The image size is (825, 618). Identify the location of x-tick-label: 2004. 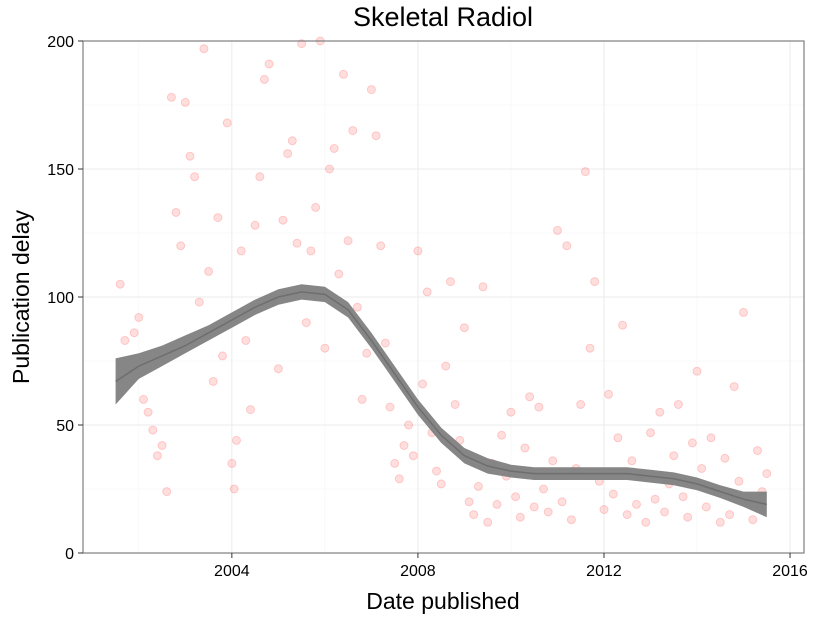
(232, 571).